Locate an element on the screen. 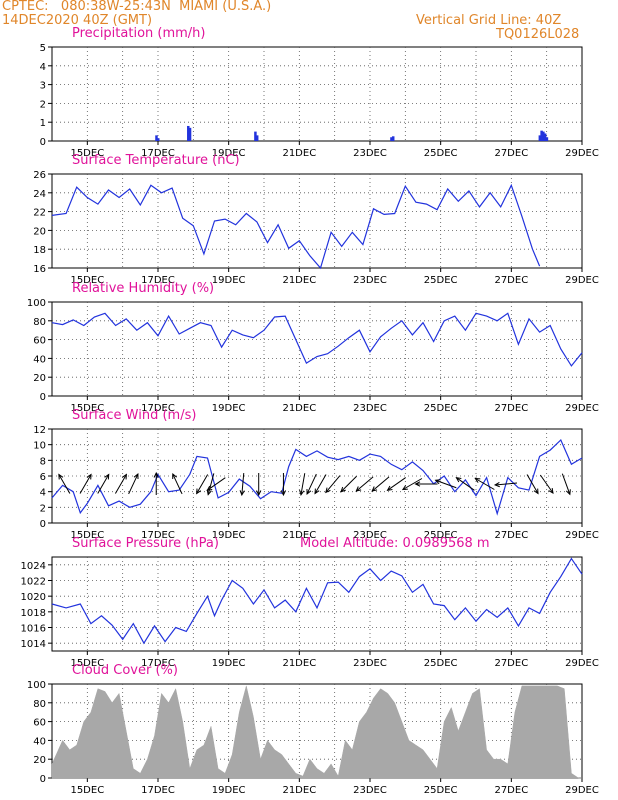  temp-xtick-label: 15DEC is located at coordinates (87, 280).